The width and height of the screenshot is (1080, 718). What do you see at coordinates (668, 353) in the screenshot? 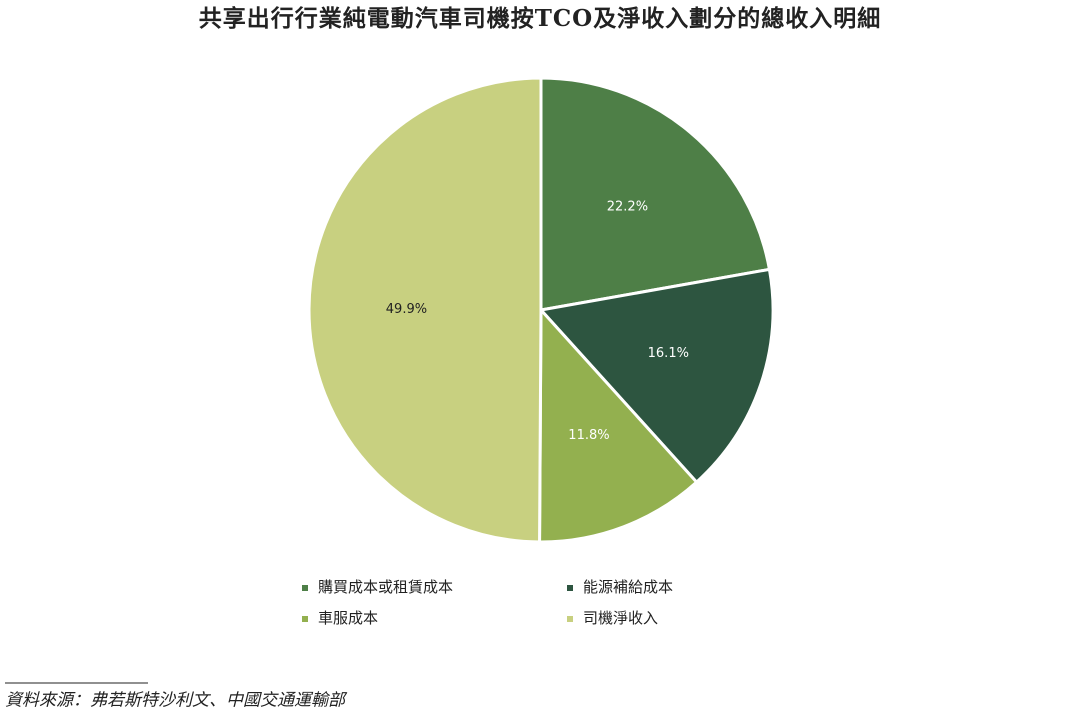
I see `data-label: 16.1%` at bounding box center [668, 353].